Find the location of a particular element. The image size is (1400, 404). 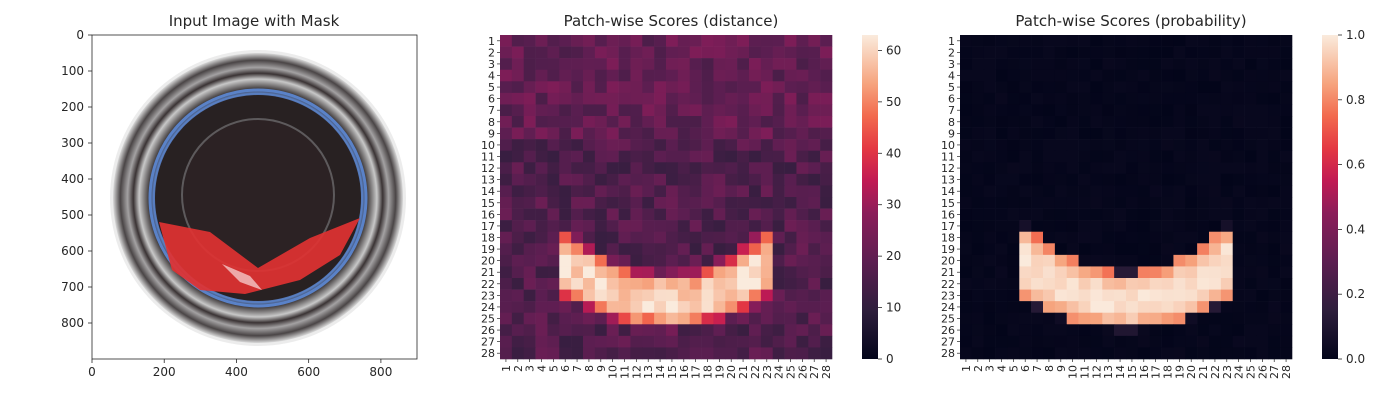

col-tick-label: 11 is located at coordinates (1085, 372).